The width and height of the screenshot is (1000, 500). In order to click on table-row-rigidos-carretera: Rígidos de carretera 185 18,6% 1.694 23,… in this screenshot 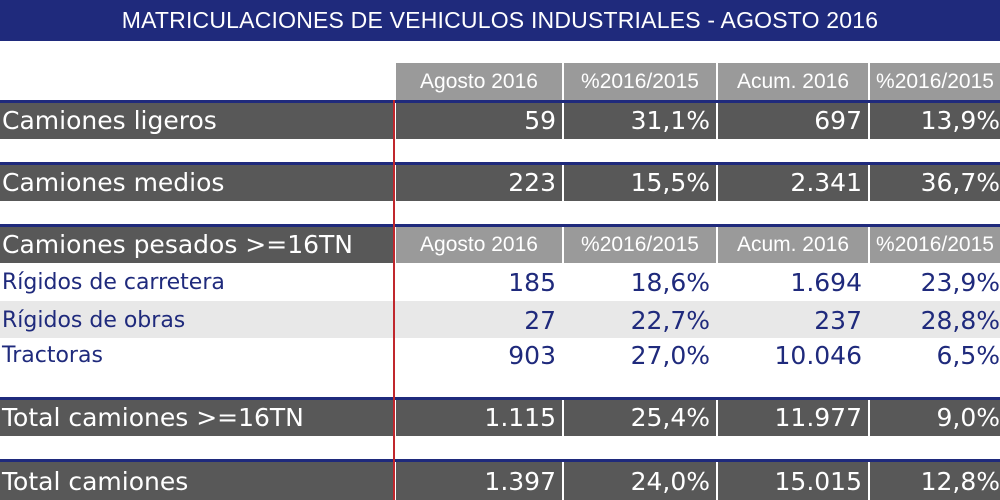, I will do `click(500, 282)`.